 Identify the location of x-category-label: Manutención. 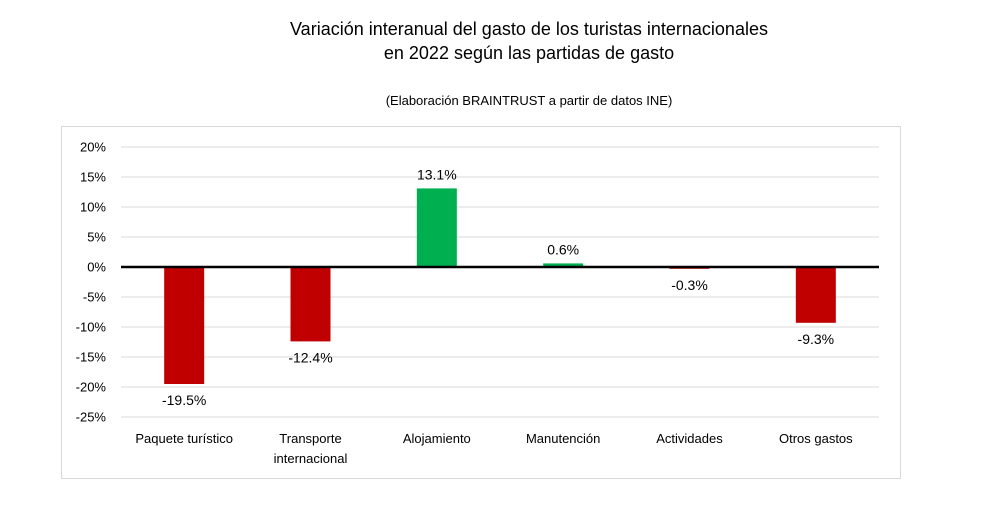
(563, 438).